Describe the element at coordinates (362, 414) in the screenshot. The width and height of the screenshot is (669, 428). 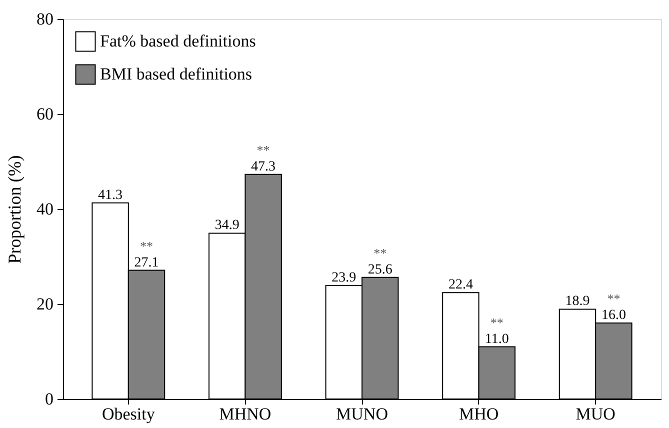
I see `x-tick-label: MUNO` at that location.